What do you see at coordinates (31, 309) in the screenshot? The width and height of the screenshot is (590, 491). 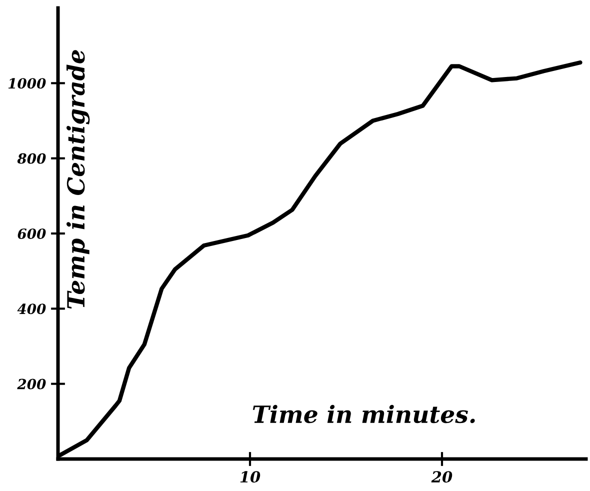 I see `y-tick-label: 400` at bounding box center [31, 309].